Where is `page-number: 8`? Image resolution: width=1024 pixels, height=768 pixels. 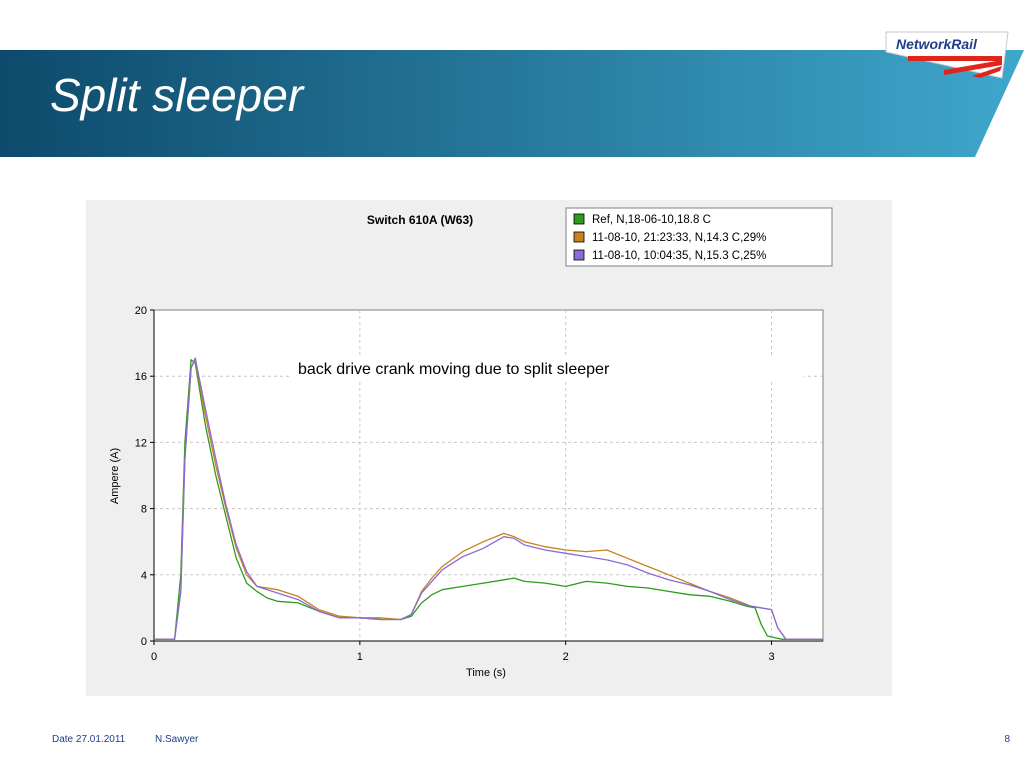
page-number: 8 is located at coordinates (1007, 739).